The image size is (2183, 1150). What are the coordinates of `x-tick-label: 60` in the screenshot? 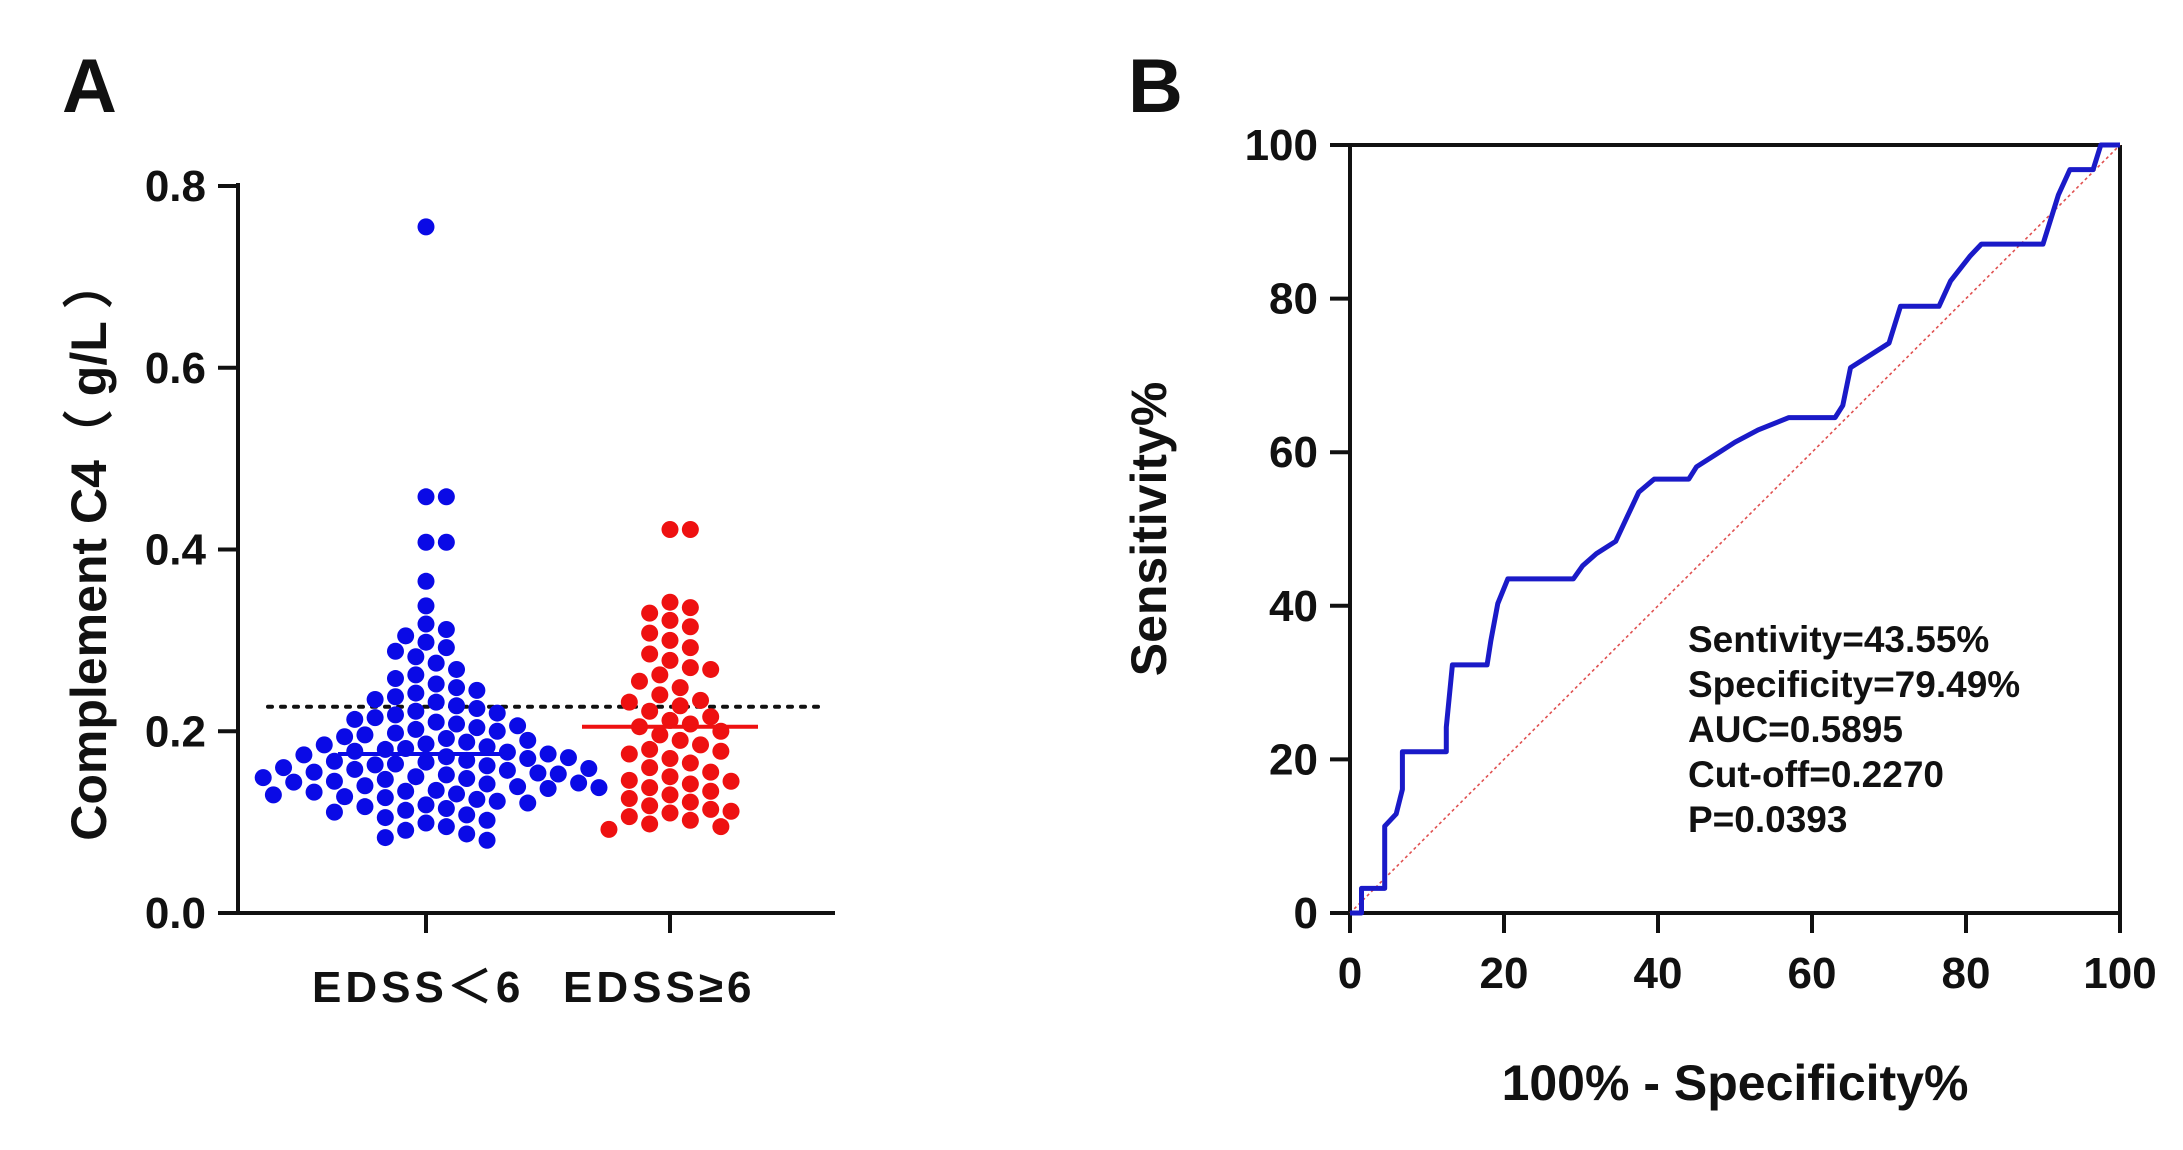 It's located at (1812, 973).